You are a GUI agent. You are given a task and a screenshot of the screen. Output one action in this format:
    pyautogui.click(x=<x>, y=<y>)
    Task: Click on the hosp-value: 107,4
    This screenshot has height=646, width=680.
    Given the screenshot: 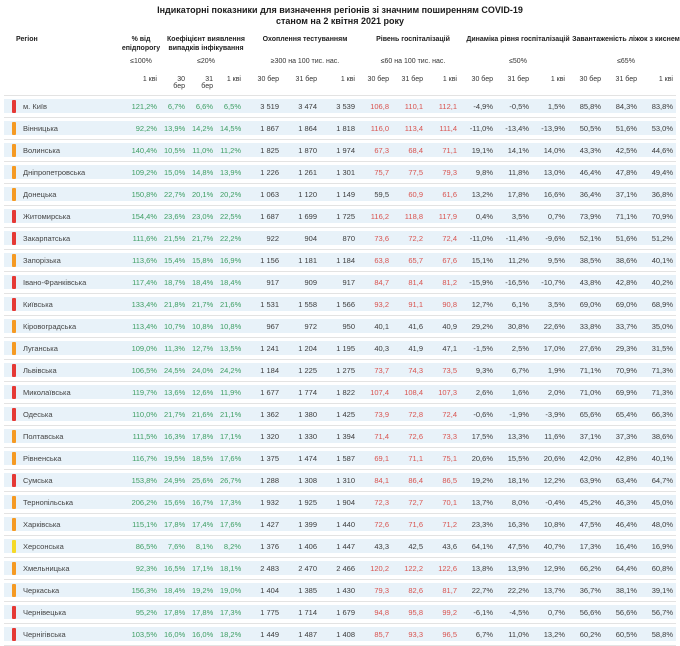 What is the action you would take?
    pyautogui.click(x=379, y=392)
    